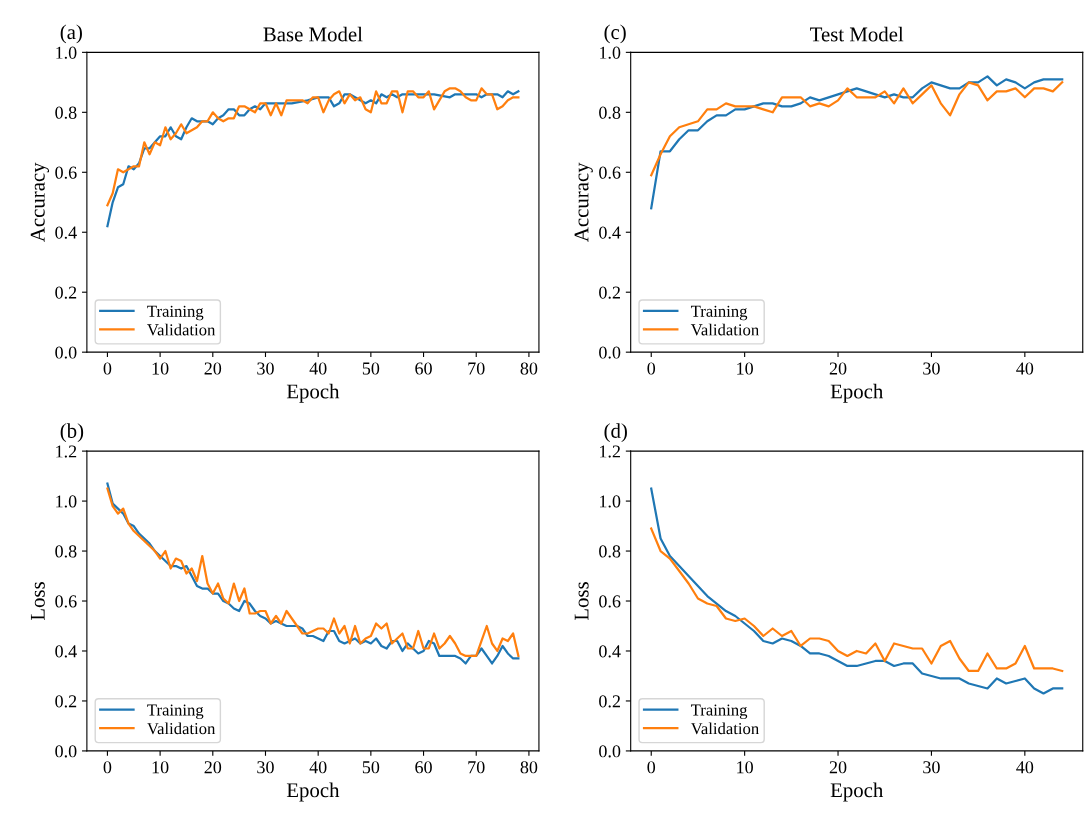  I want to click on chart-title: Test Model, so click(857, 34).